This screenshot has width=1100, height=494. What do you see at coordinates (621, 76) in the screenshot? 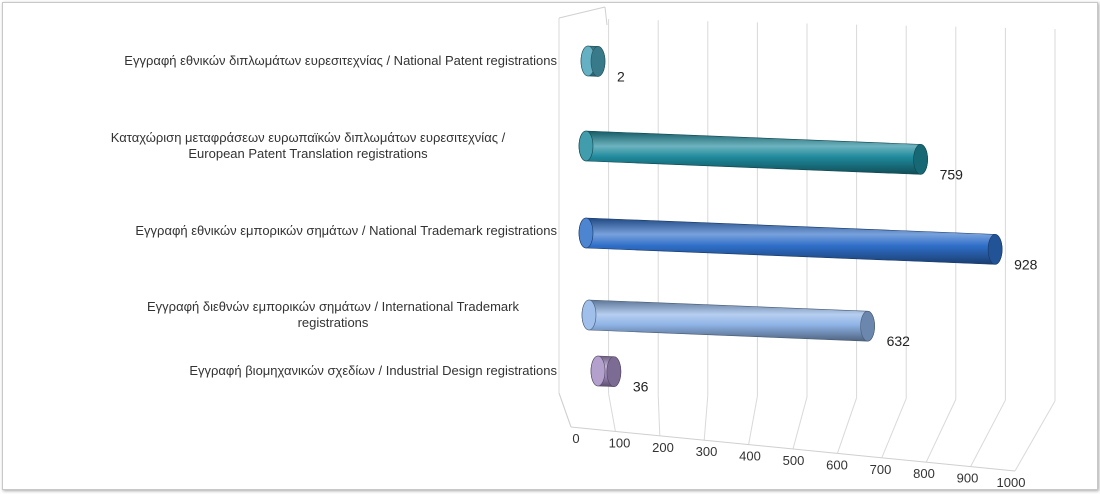
I see `data-label: 2` at bounding box center [621, 76].